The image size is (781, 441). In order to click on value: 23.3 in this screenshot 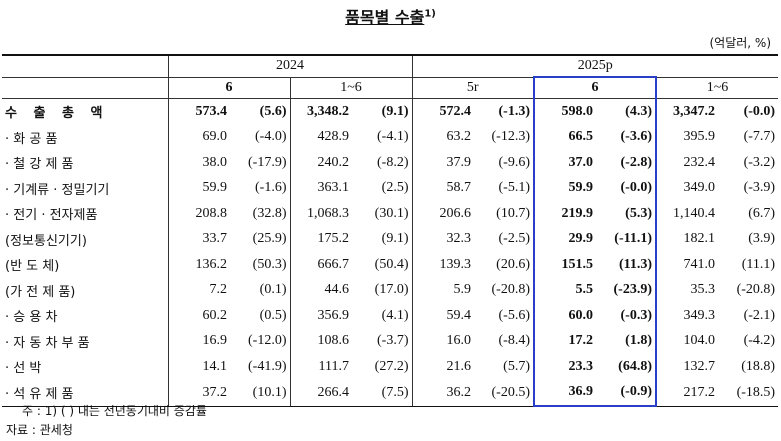, I will do `click(564, 367)`.